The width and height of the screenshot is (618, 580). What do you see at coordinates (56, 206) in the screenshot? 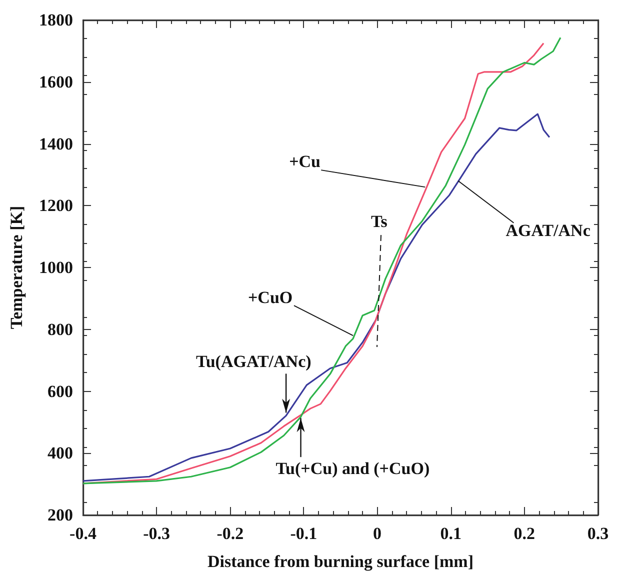
I see `y-tick-label: 1200` at bounding box center [56, 206].